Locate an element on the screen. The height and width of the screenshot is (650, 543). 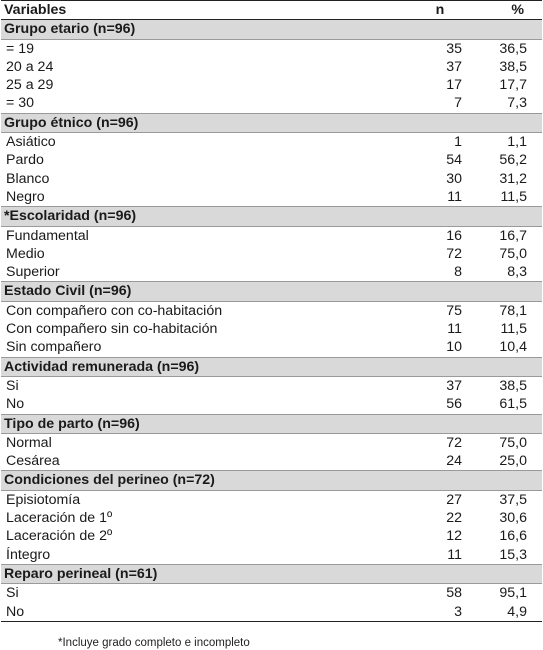
group-title: Estado Civil (n=96) is located at coordinates (271, 291).